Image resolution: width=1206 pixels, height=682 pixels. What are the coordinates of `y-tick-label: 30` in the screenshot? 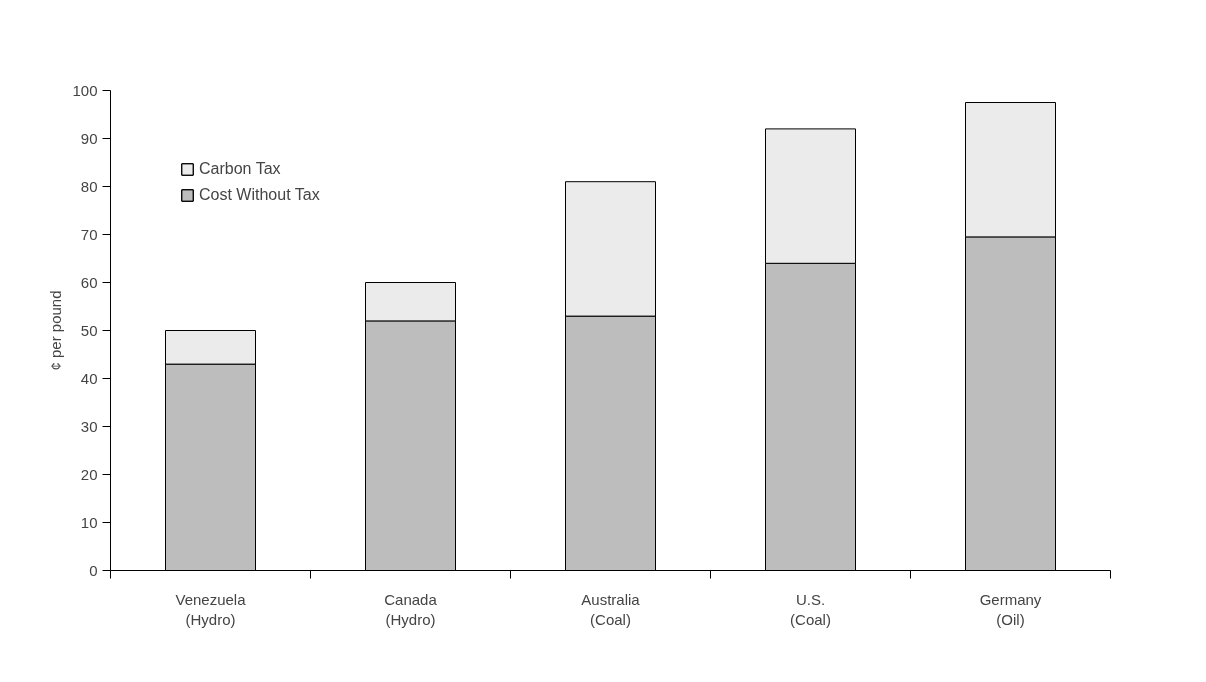 It's located at (89, 426).